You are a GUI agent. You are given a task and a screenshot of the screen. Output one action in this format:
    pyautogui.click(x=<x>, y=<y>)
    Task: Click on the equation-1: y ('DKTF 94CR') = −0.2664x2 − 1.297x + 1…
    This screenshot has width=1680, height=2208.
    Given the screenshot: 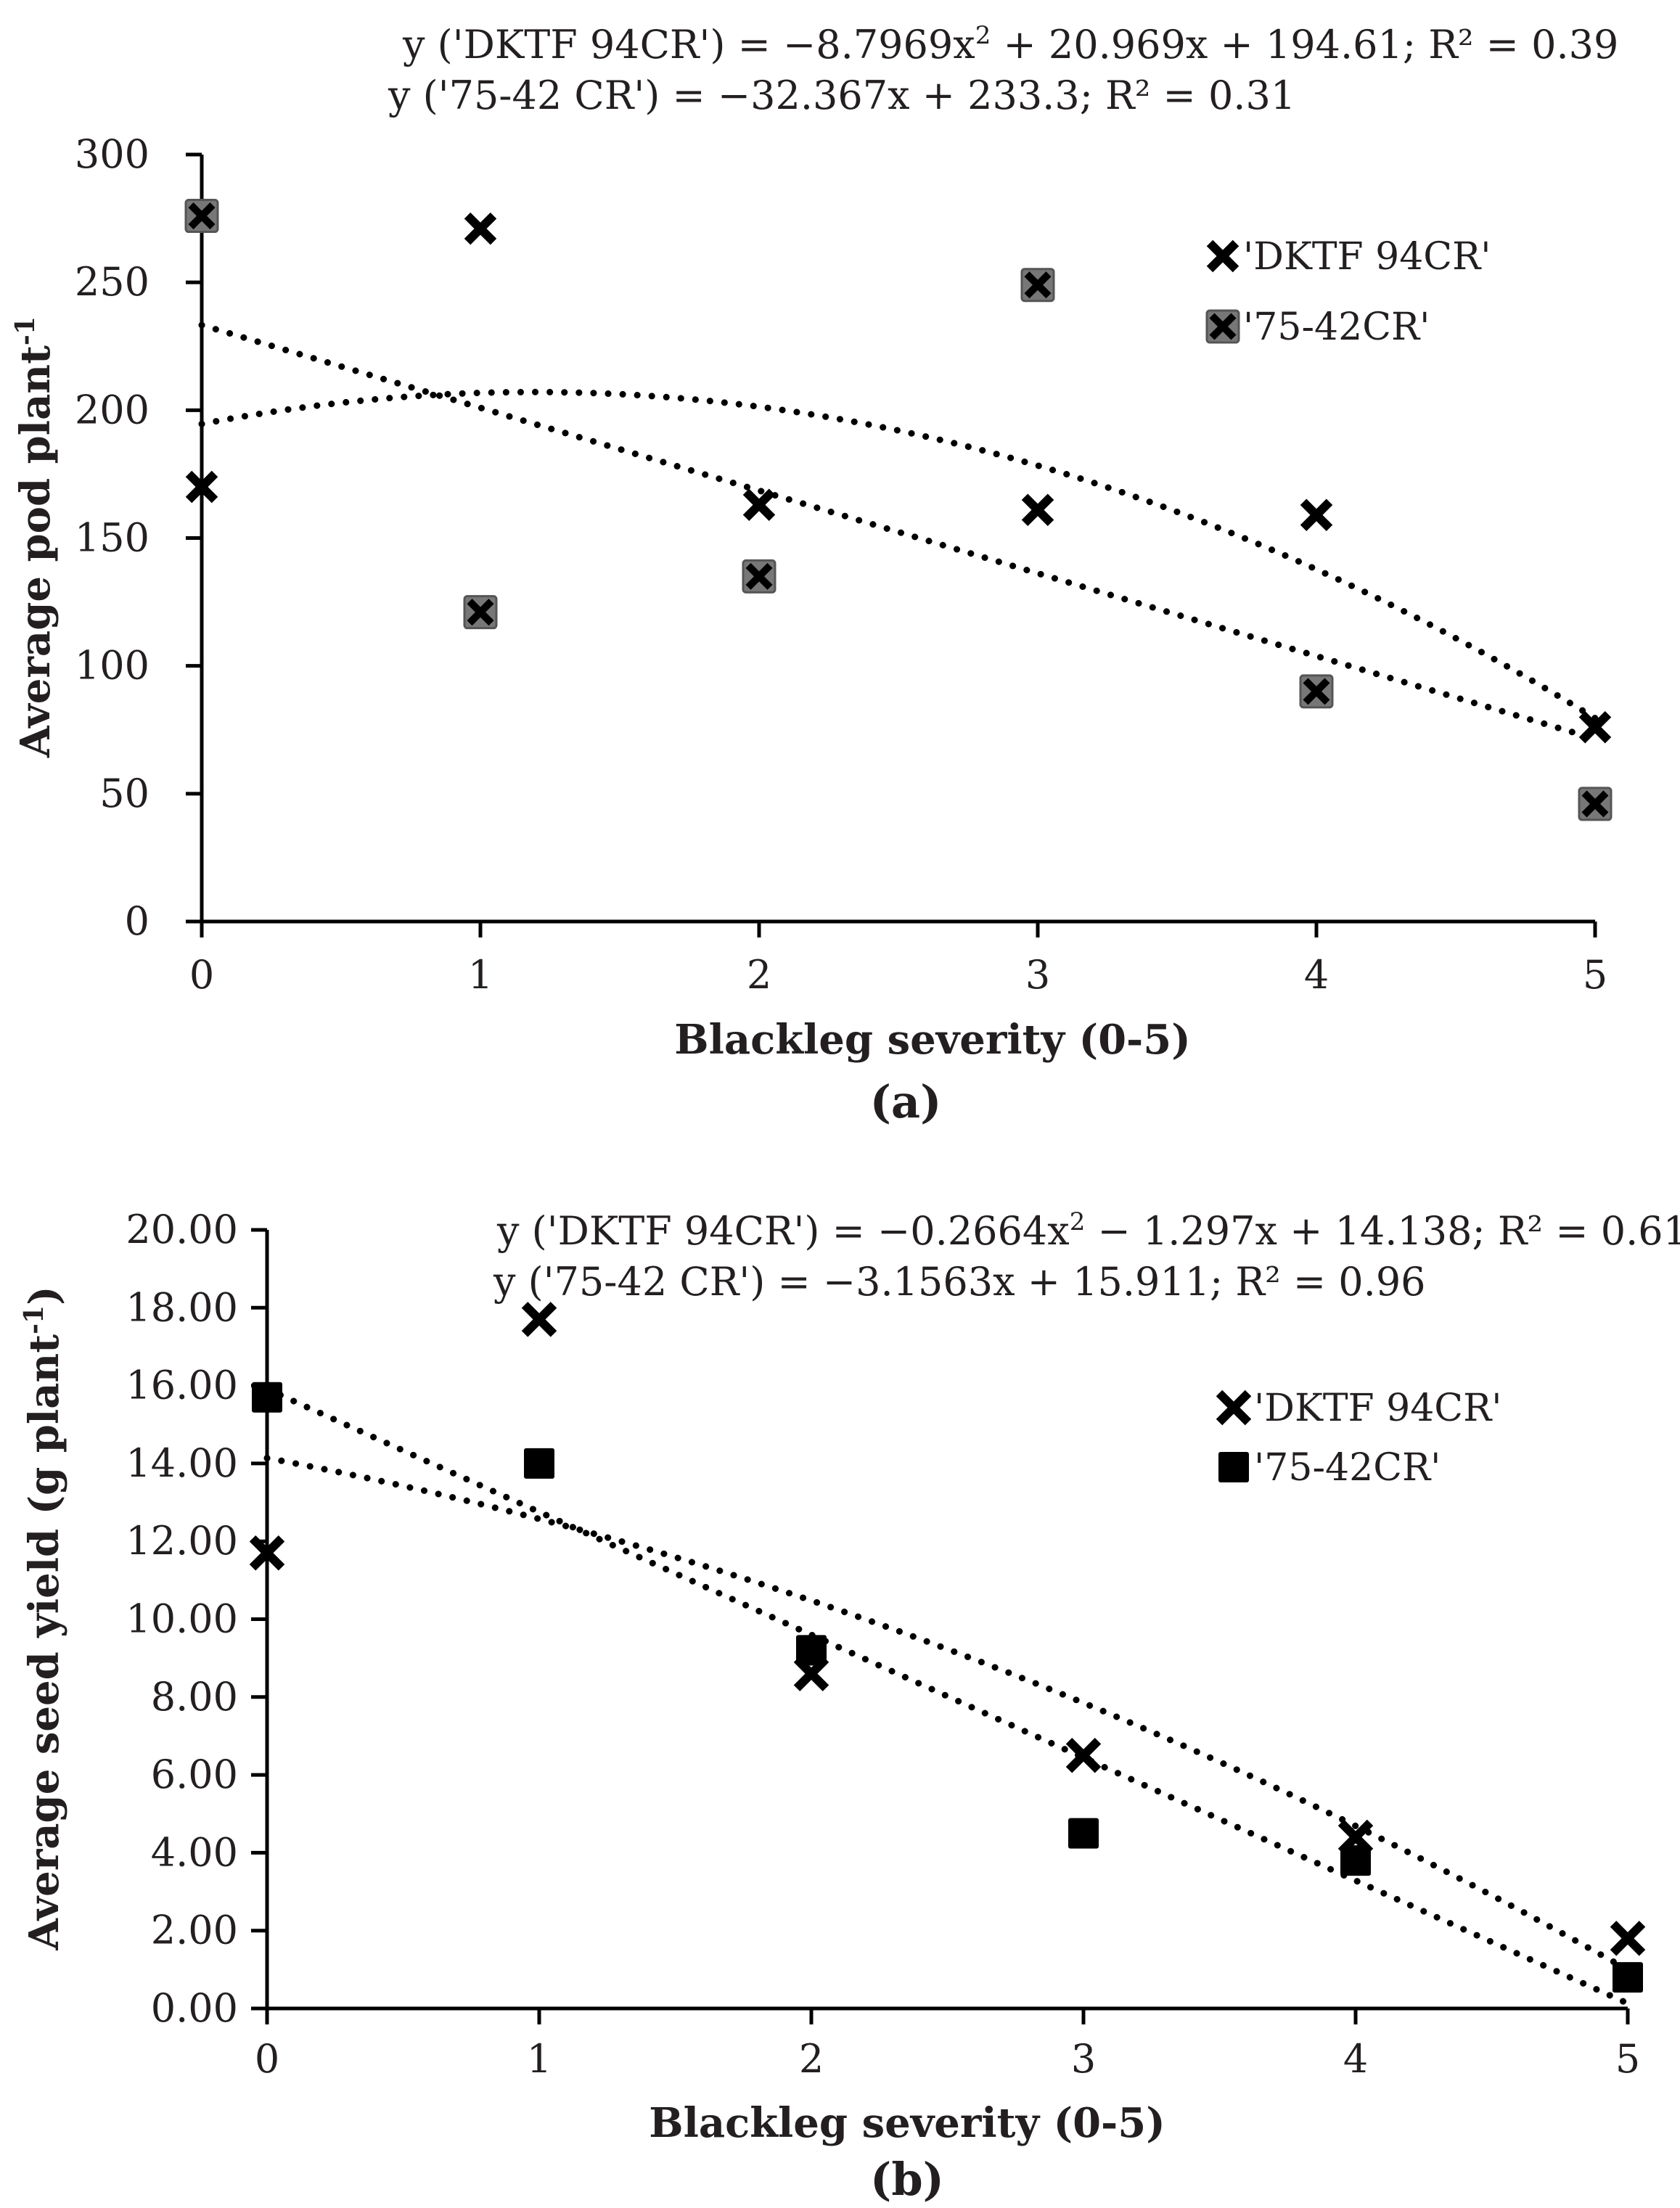 What is the action you would take?
    pyautogui.click(x=1088, y=1231)
    